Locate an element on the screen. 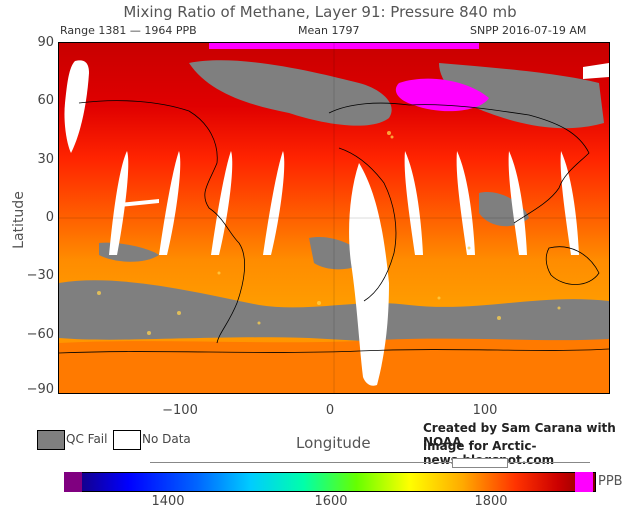  lon-tick-minus-100: −100 is located at coordinates (180, 410).